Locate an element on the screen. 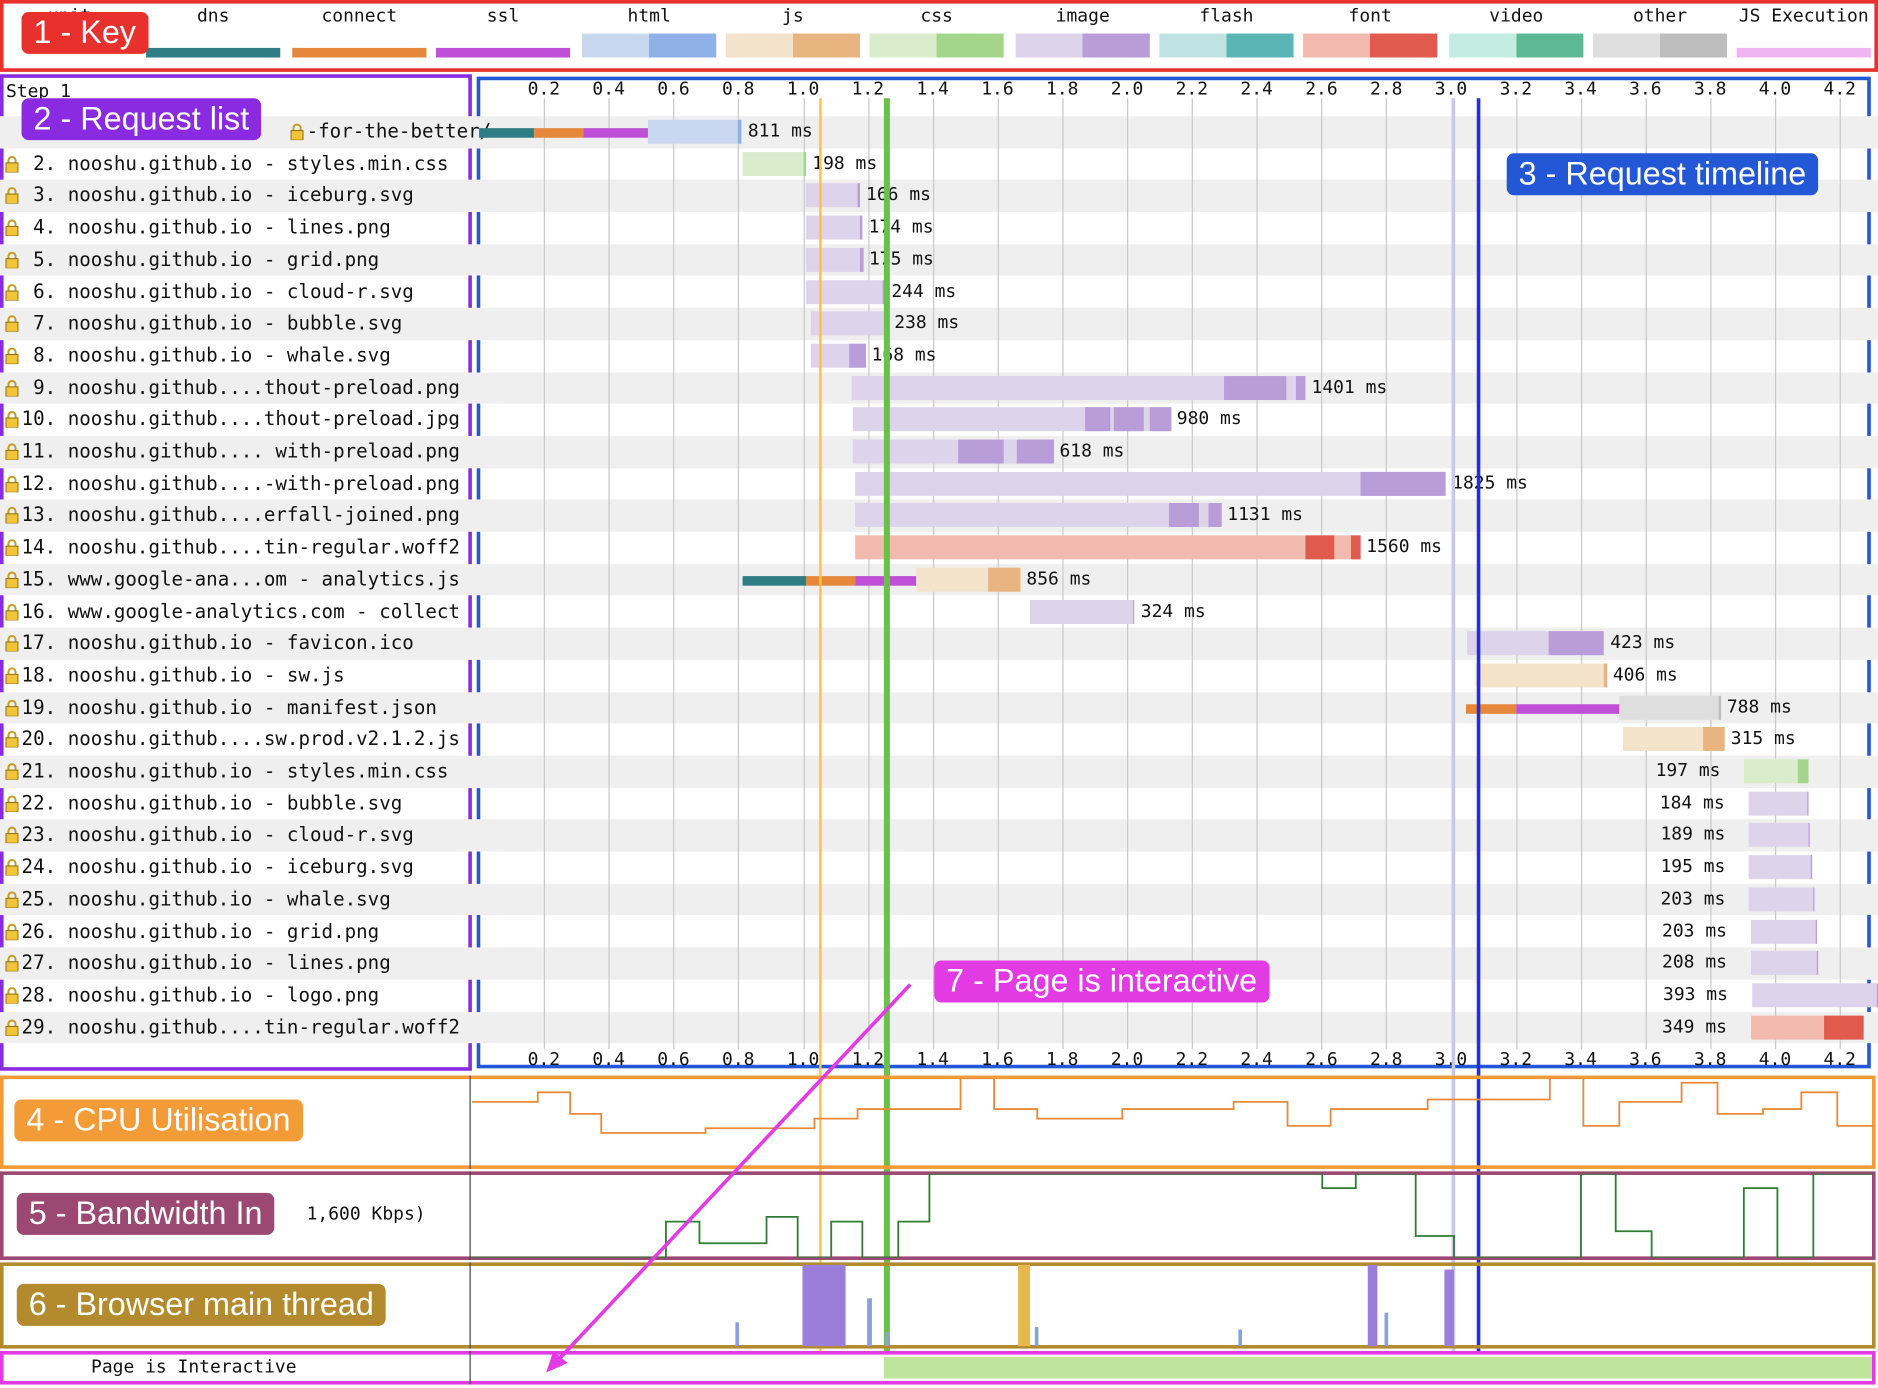 The height and width of the screenshot is (1388, 1878). request-label: 15. www.google-ana...om - analytics.js is located at coordinates (232, 579).